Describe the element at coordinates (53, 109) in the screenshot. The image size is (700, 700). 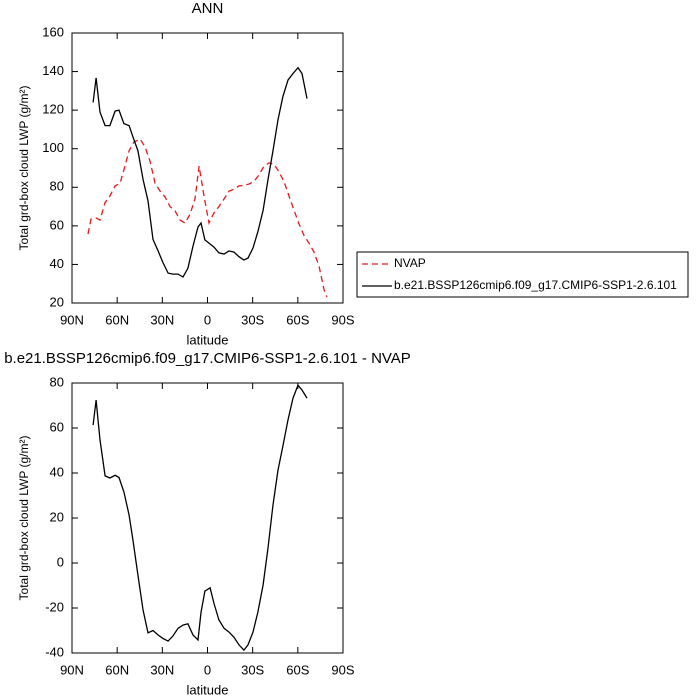
I see `y-tick-label: 120` at that location.